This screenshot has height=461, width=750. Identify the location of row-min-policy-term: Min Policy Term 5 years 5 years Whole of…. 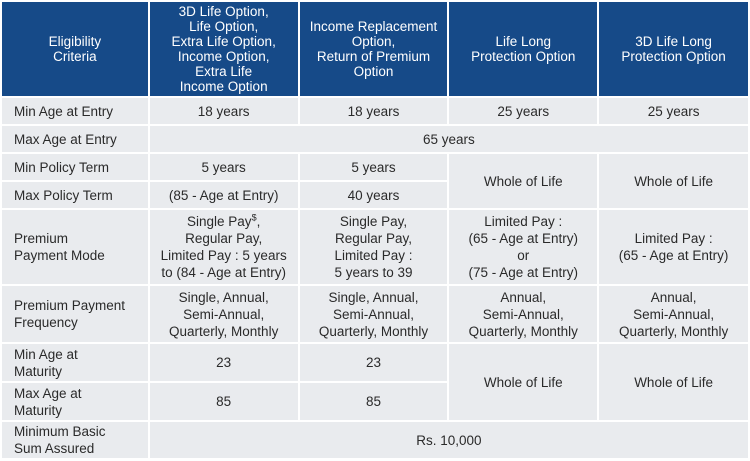
(375, 181).